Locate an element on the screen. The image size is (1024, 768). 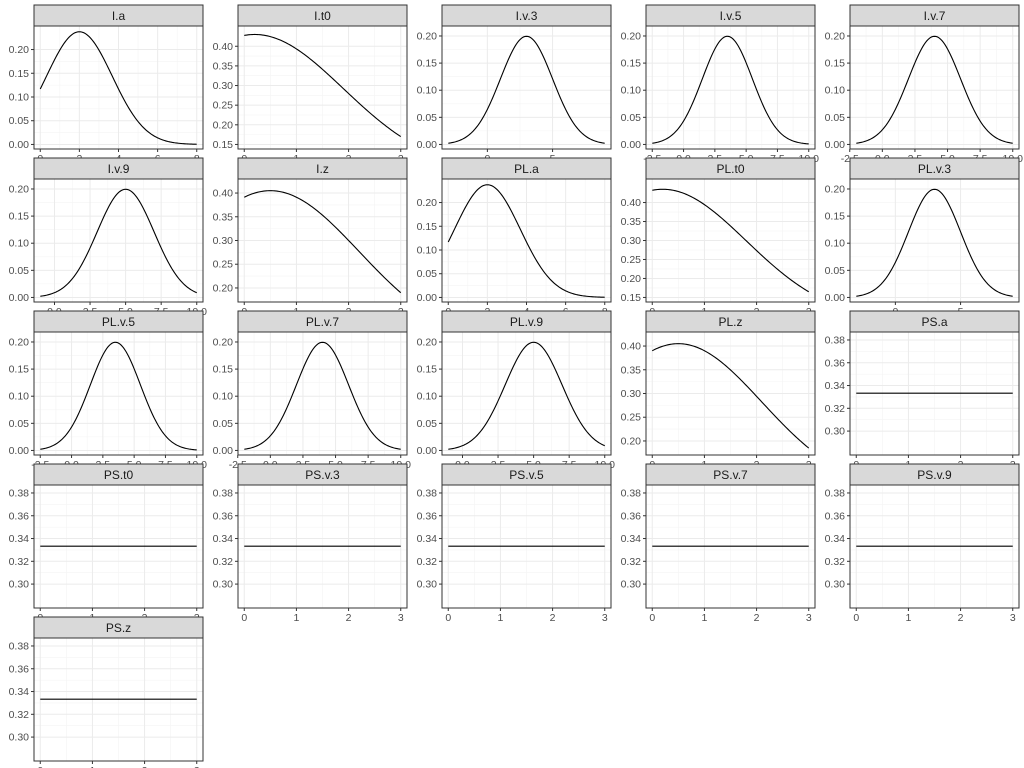
facet-title: I.a is located at coordinates (119, 16).